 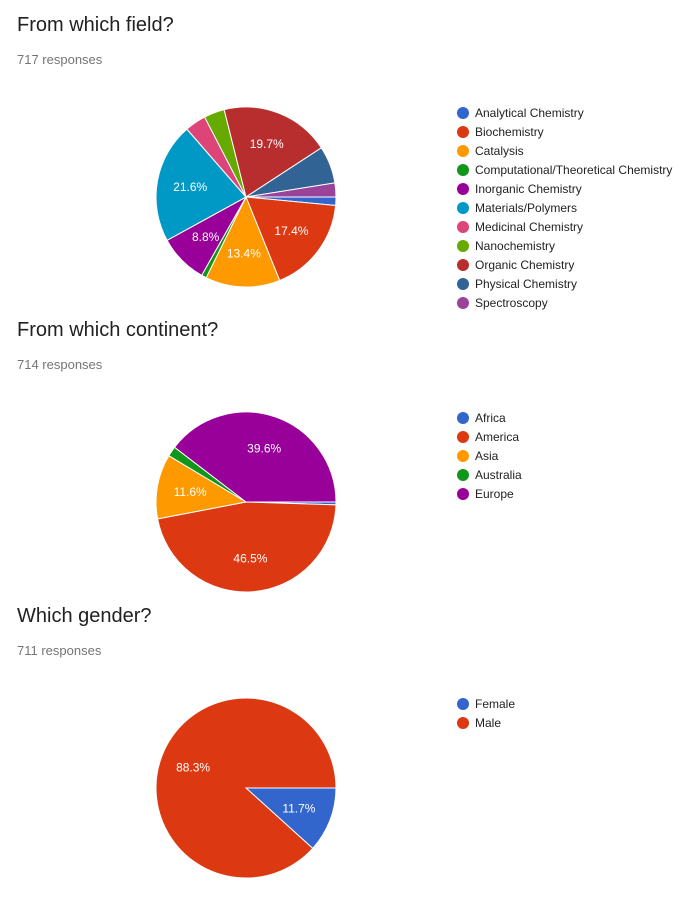 What do you see at coordinates (267, 144) in the screenshot?
I see `slice-label: 19.7%` at bounding box center [267, 144].